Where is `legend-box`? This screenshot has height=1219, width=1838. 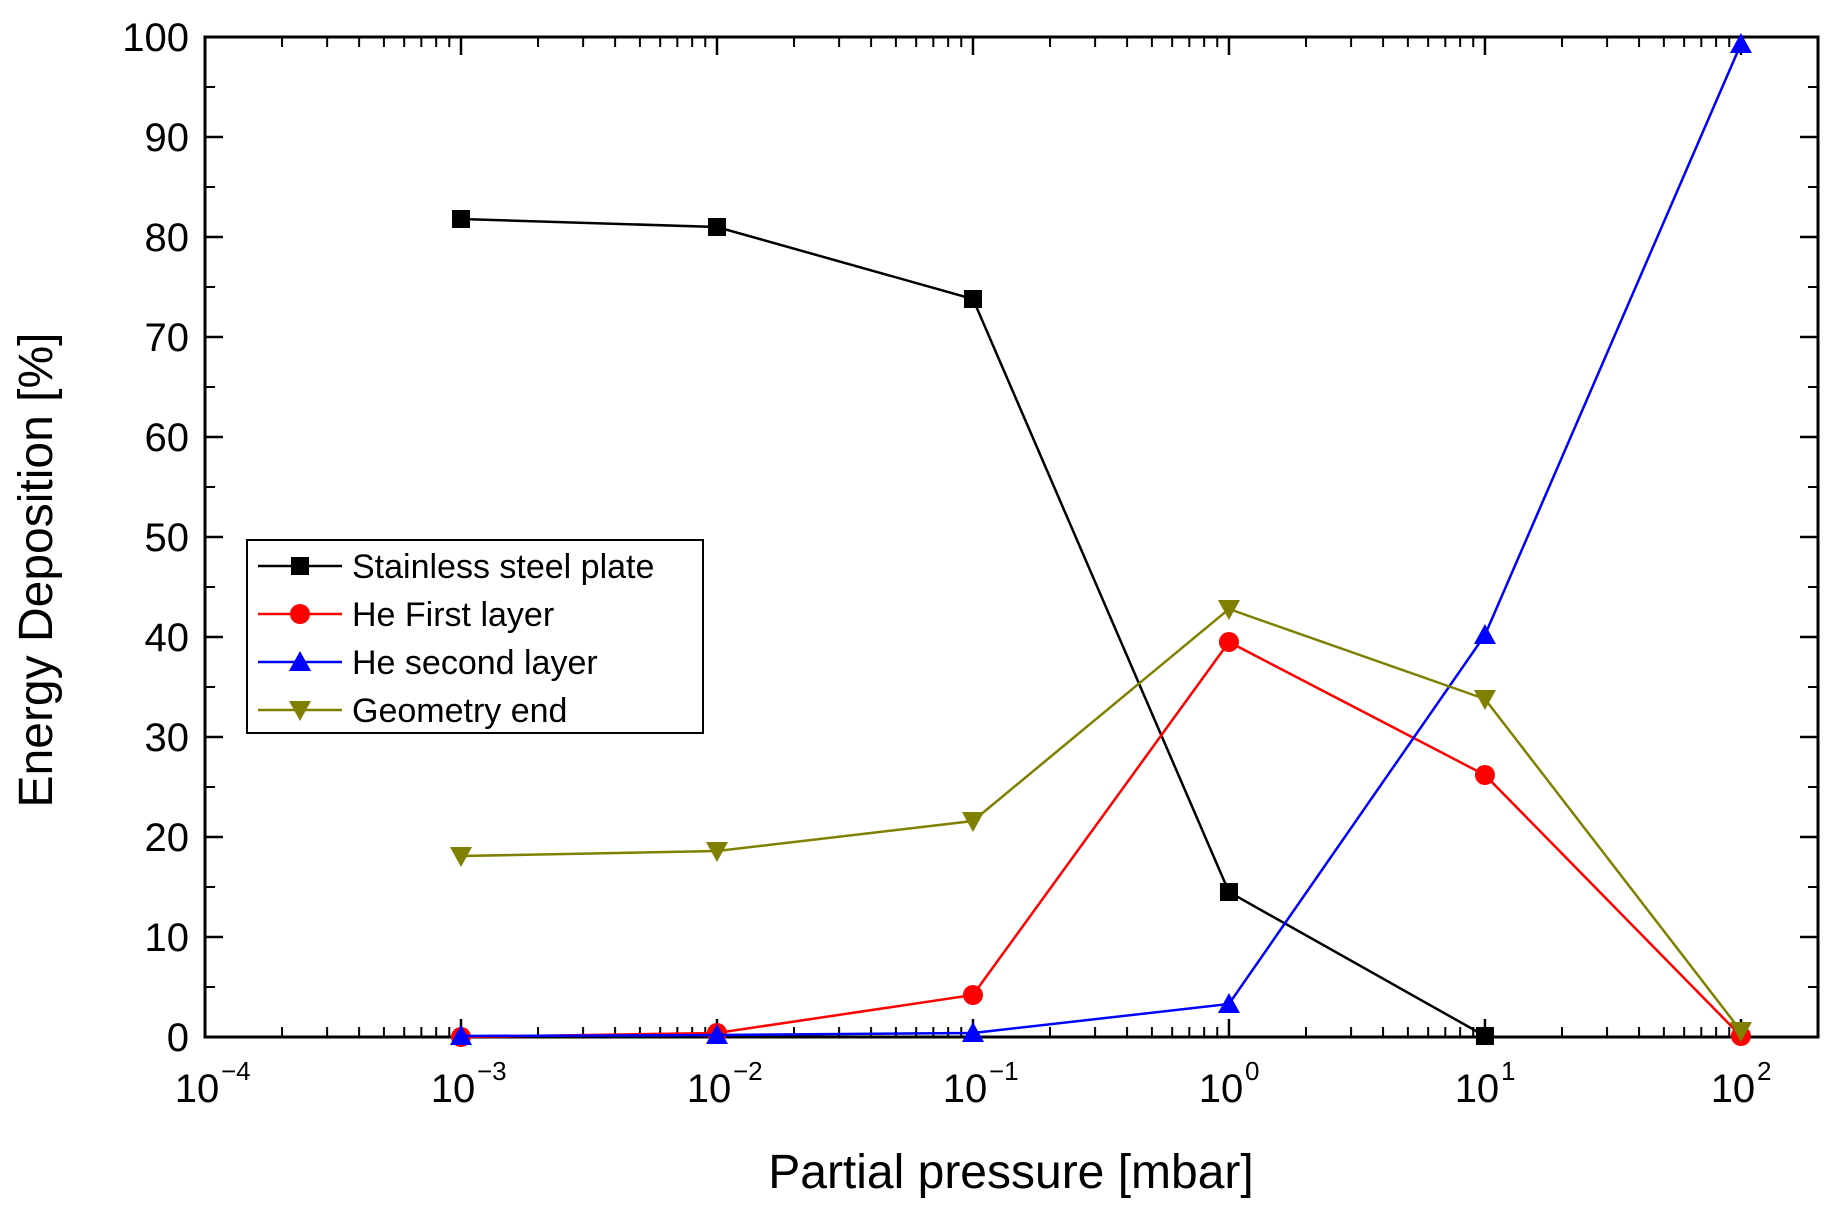 legend-box is located at coordinates (475, 636).